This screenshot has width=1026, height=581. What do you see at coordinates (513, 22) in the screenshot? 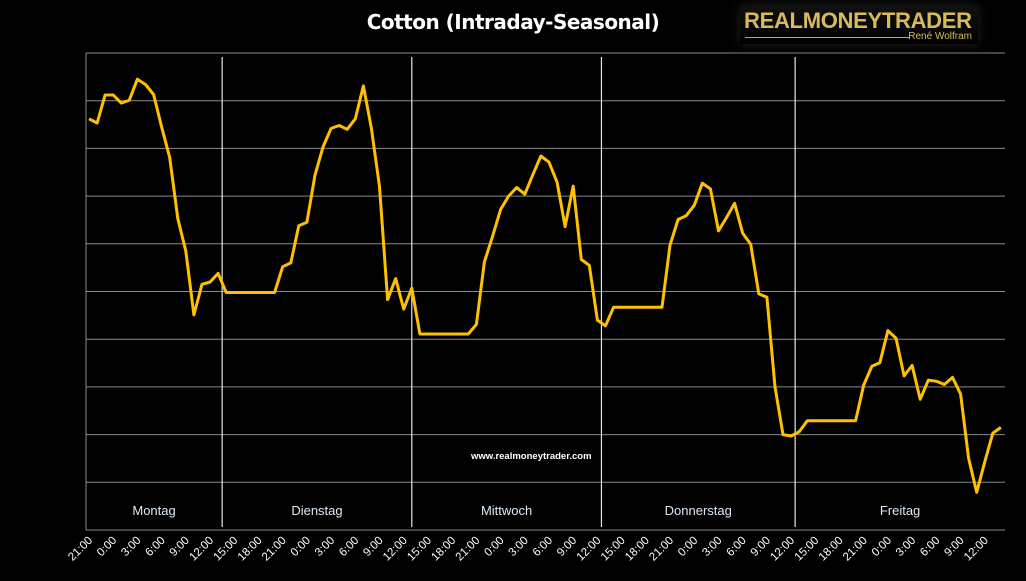
I see `chart-title: Cotton (Intraday-Seasonal)` at bounding box center [513, 22].